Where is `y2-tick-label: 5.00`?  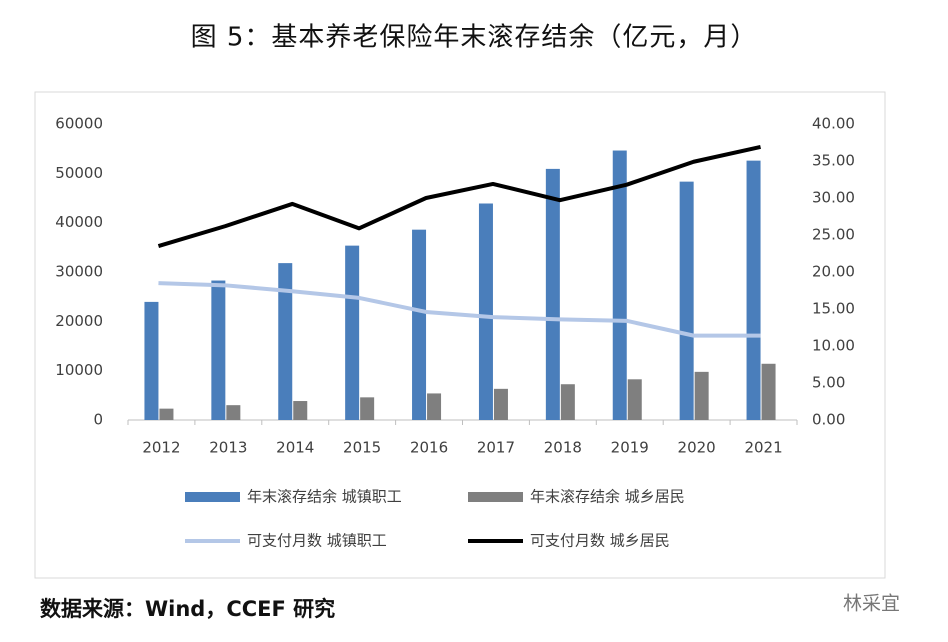
y2-tick-label: 5.00 is located at coordinates (828, 383).